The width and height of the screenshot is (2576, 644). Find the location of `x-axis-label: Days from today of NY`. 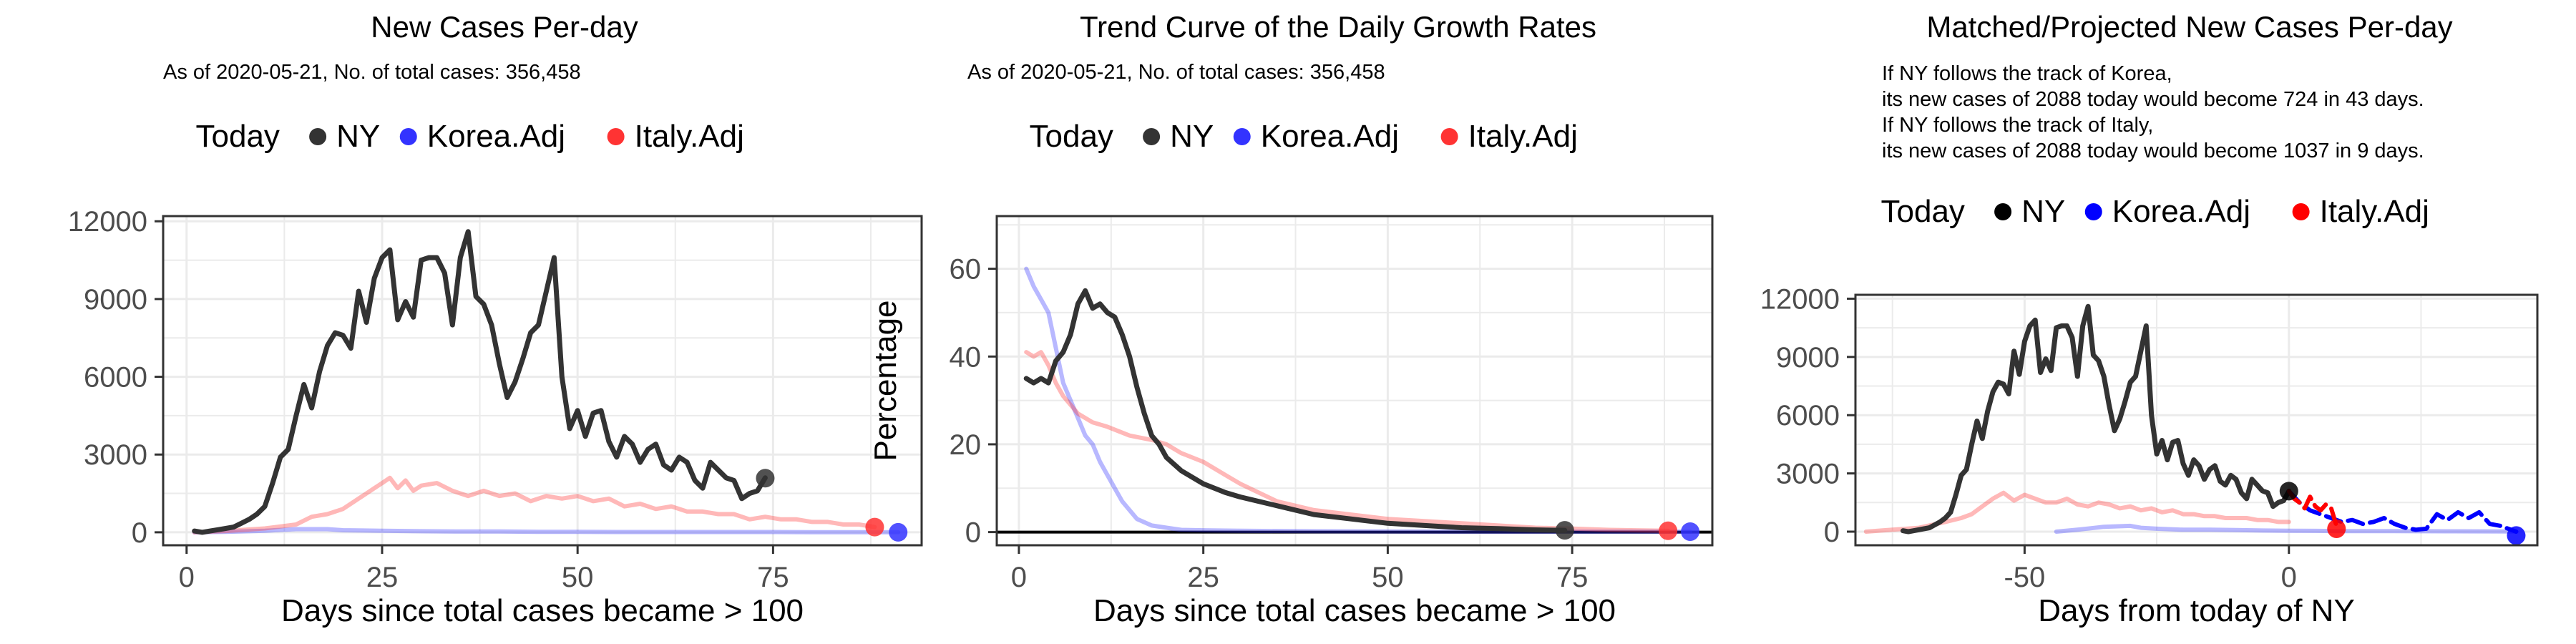

x-axis-label: Days from today of NY is located at coordinates (2196, 610).